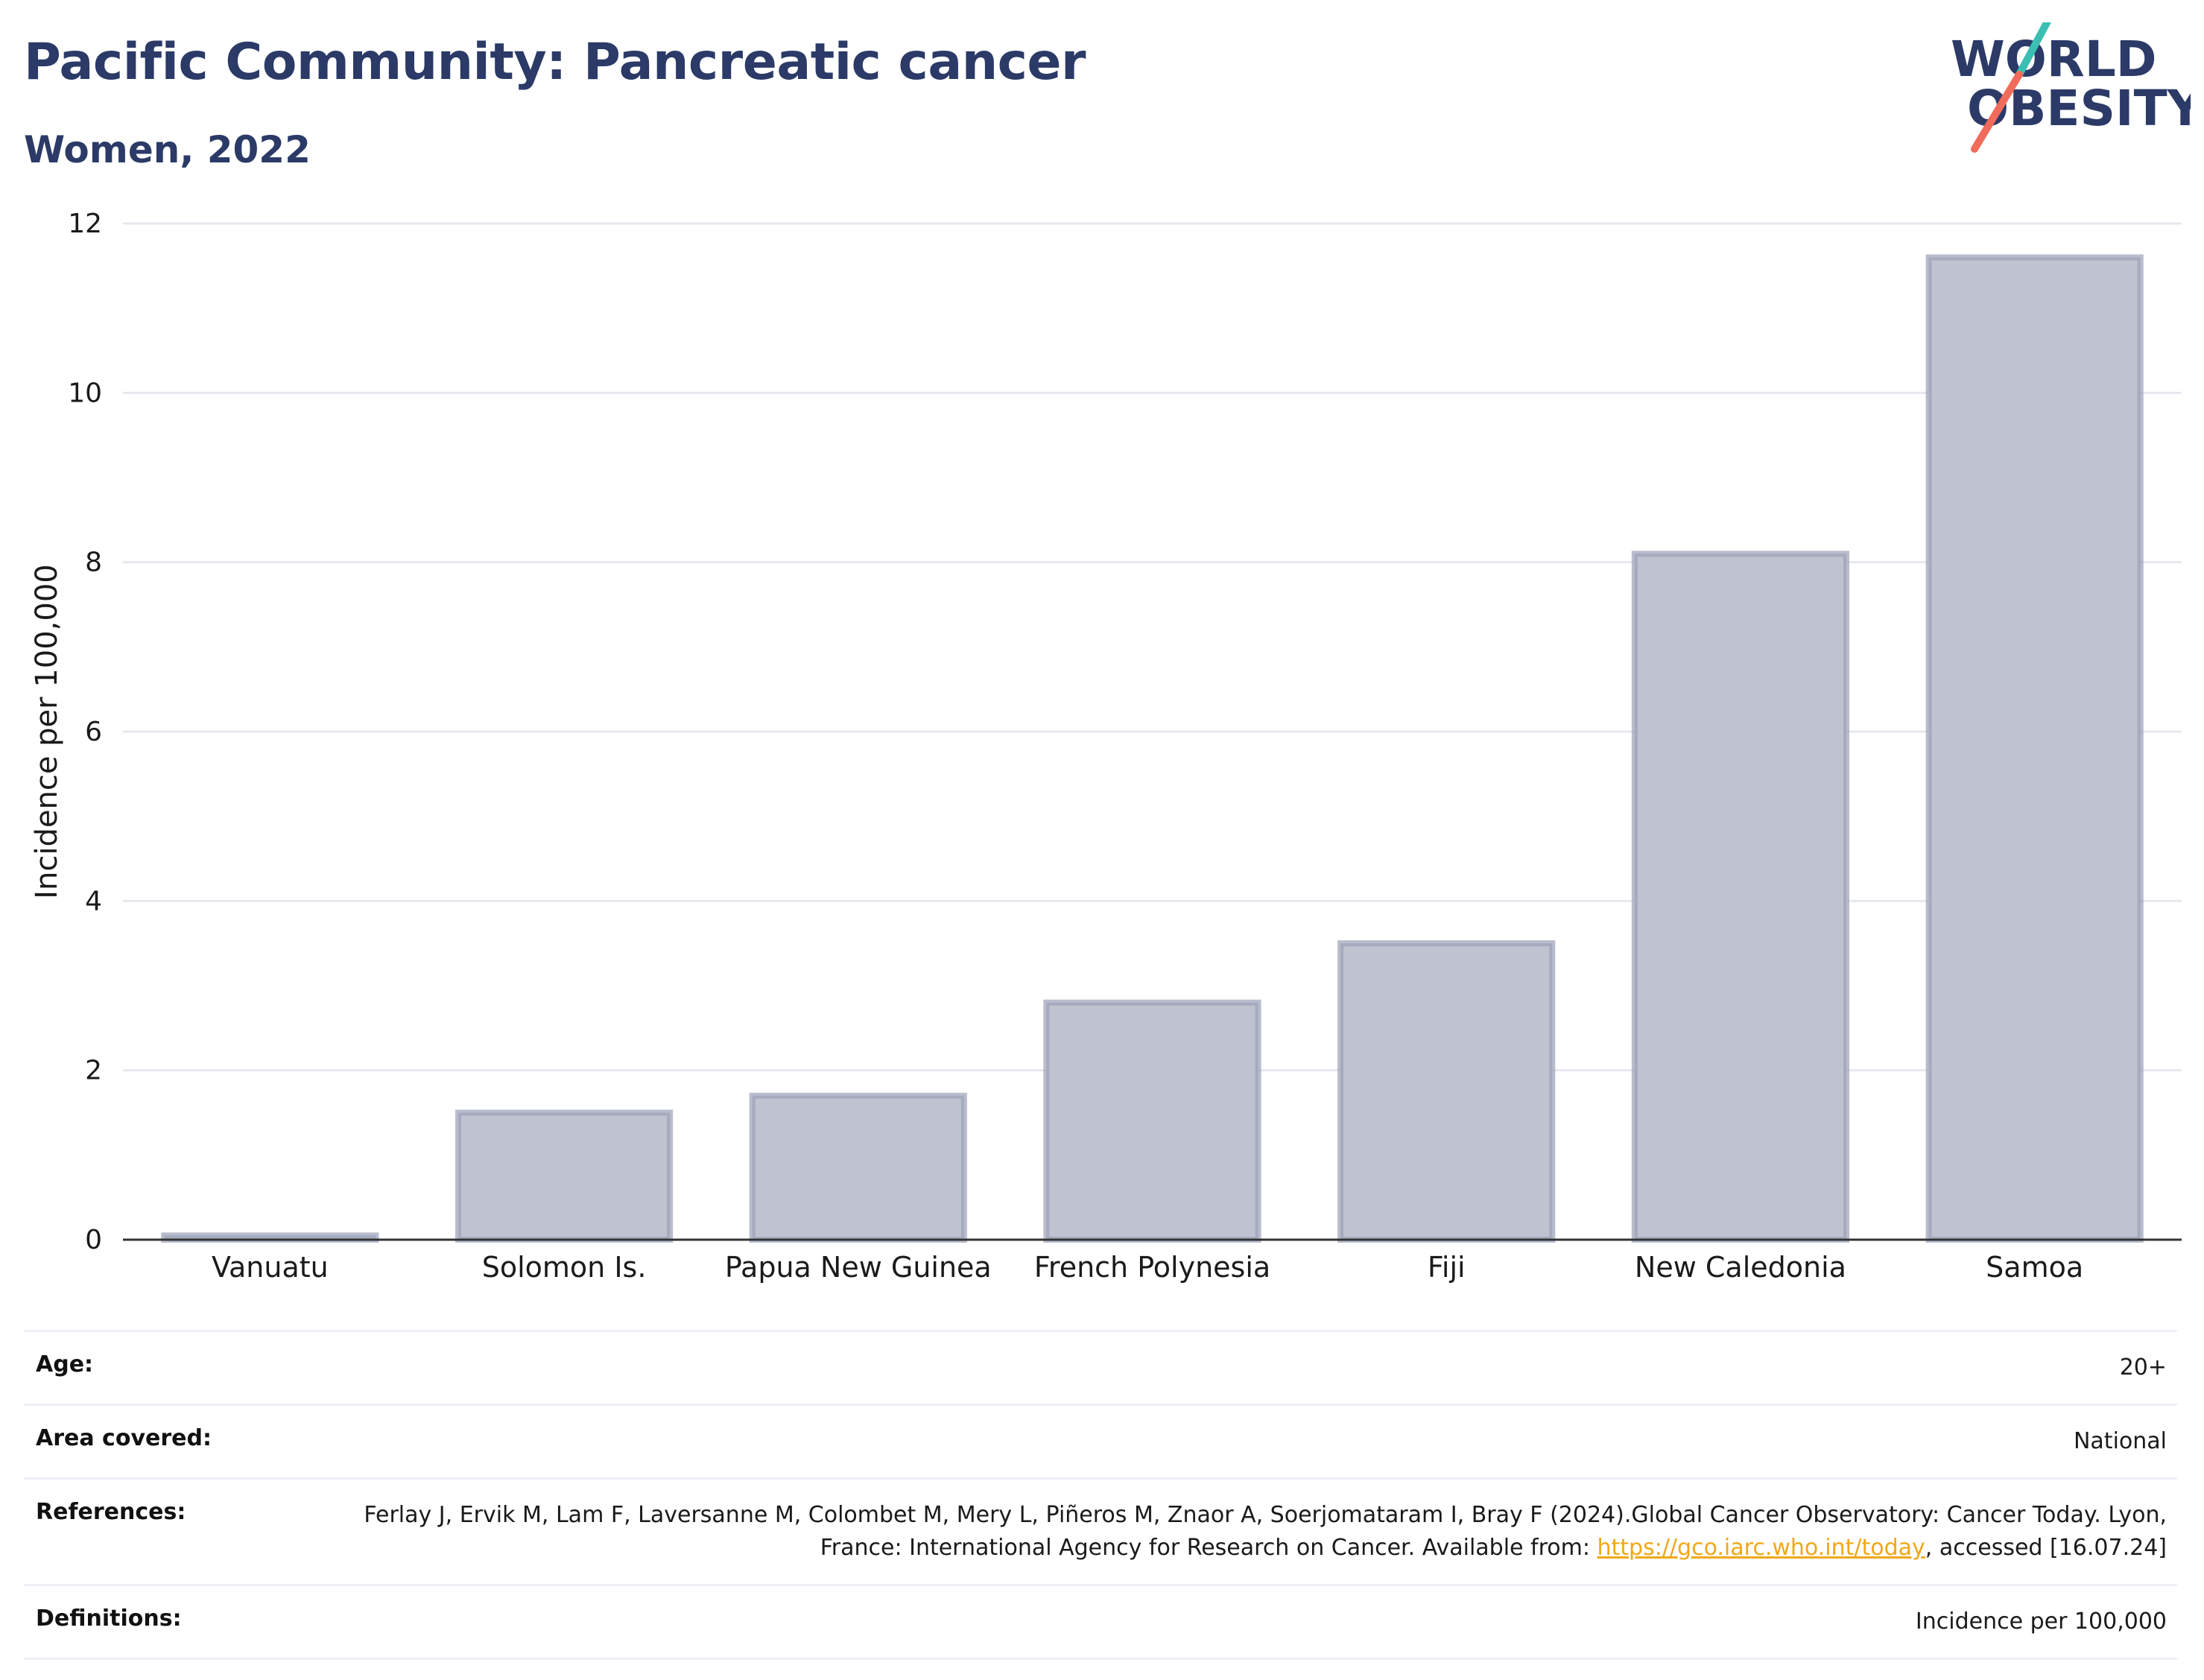 The image size is (2204, 1680). I want to click on chart-subtitle: Women, 2022, so click(167, 149).